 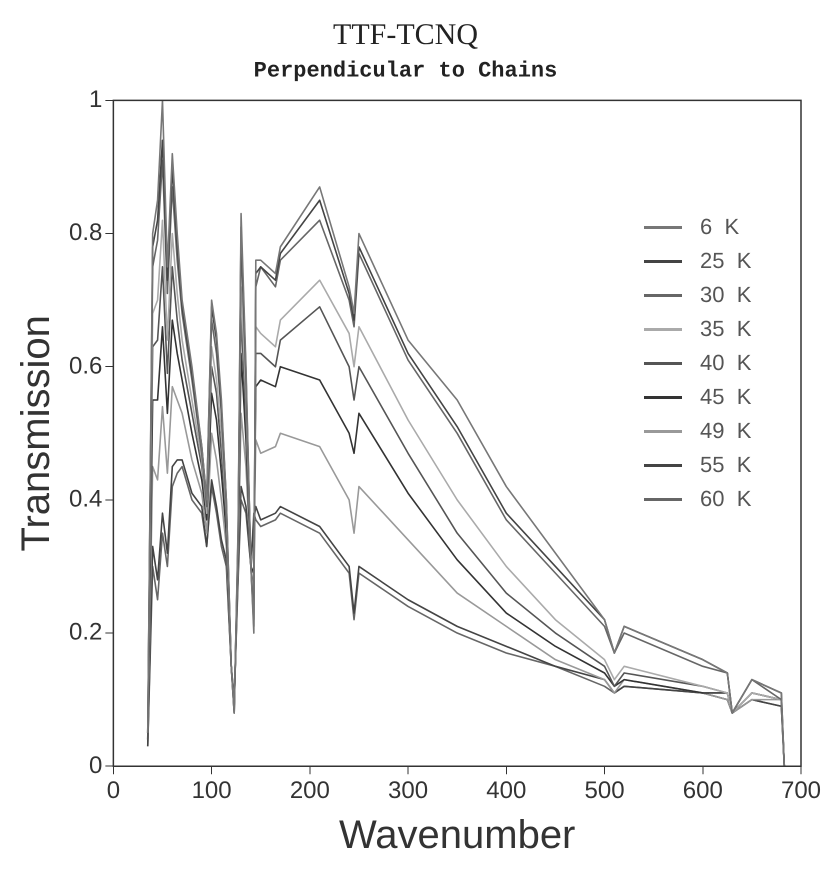 I want to click on y-tick-label: 0.8, so click(x=85, y=232).